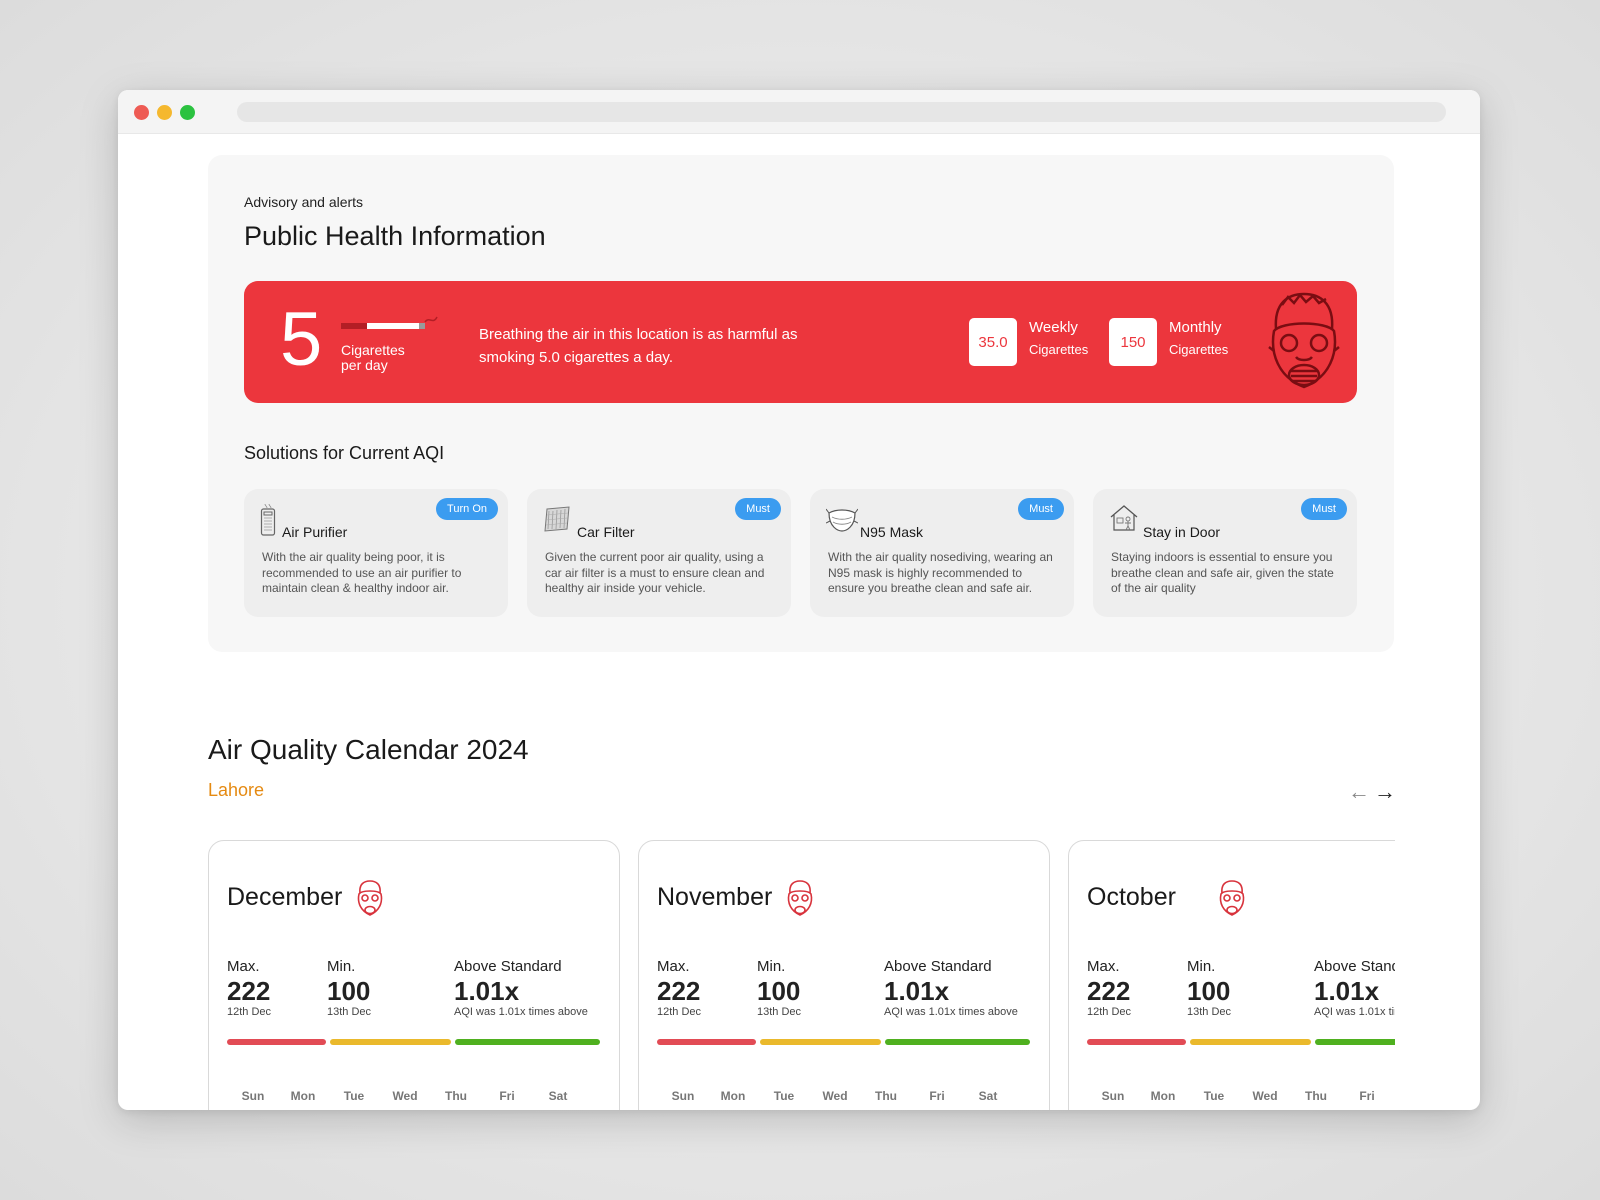 The image size is (1600, 1200). Describe the element at coordinates (1133, 342) in the screenshot. I see `monthly-cigarettes-value: 150` at that location.